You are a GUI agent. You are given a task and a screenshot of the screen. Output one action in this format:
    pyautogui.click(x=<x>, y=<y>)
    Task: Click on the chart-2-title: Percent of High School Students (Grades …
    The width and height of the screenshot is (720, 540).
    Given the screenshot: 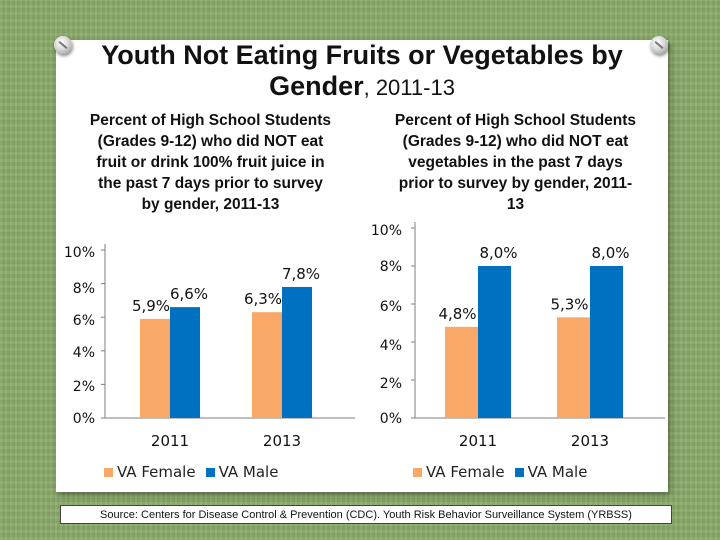 What is the action you would take?
    pyautogui.click(x=515, y=162)
    